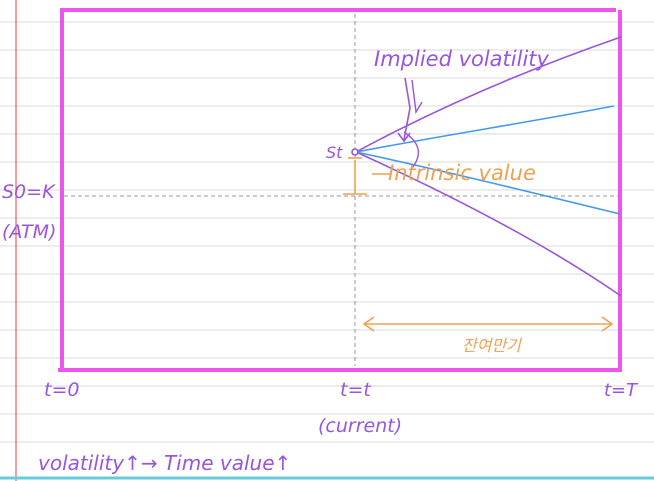 The width and height of the screenshot is (654, 481). What do you see at coordinates (492, 345) in the screenshot?
I see `remaining-term-label: 잔여만기` at bounding box center [492, 345].